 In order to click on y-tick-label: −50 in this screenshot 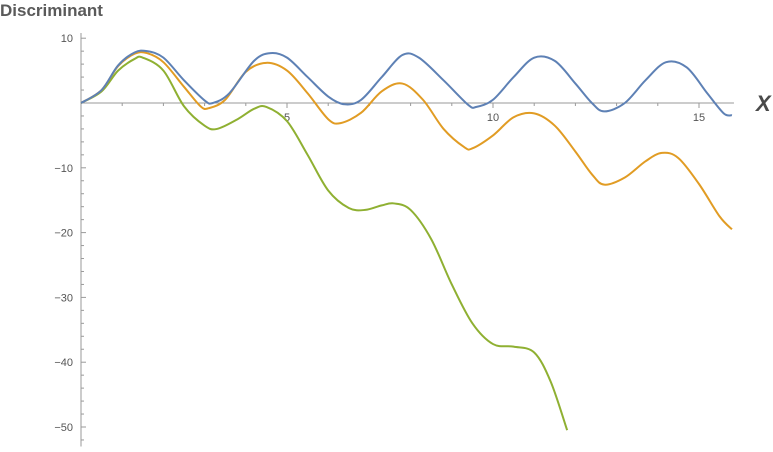, I will do `click(63, 428)`.